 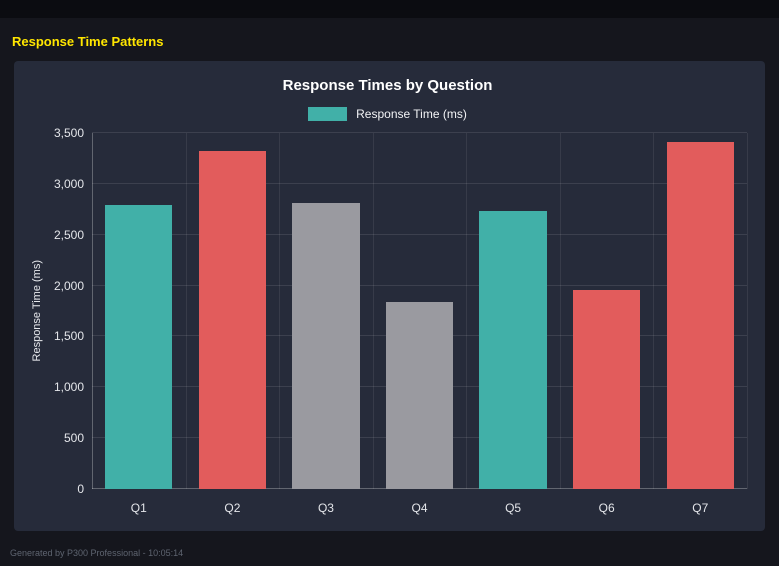 I want to click on x-tick-label: Q4, so click(x=419, y=508).